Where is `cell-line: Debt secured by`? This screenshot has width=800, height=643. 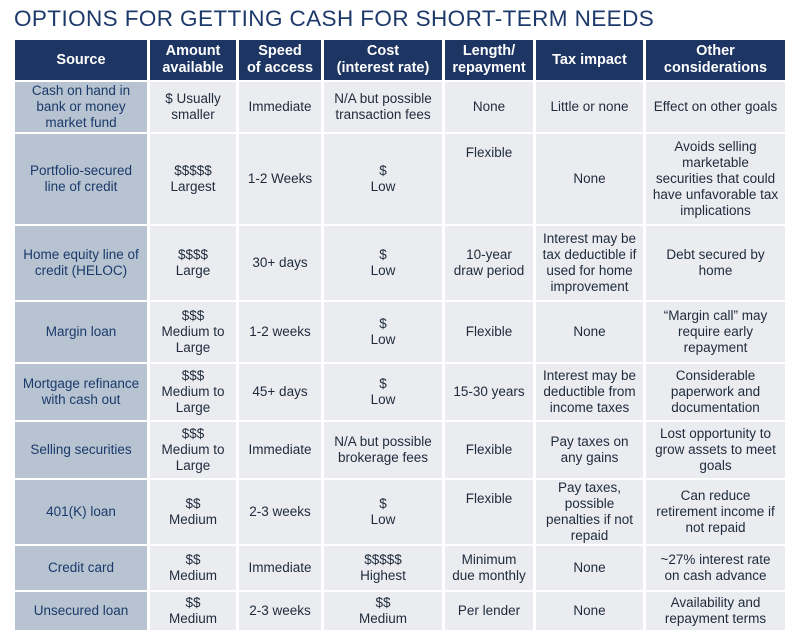 cell-line: Debt secured by is located at coordinates (715, 254).